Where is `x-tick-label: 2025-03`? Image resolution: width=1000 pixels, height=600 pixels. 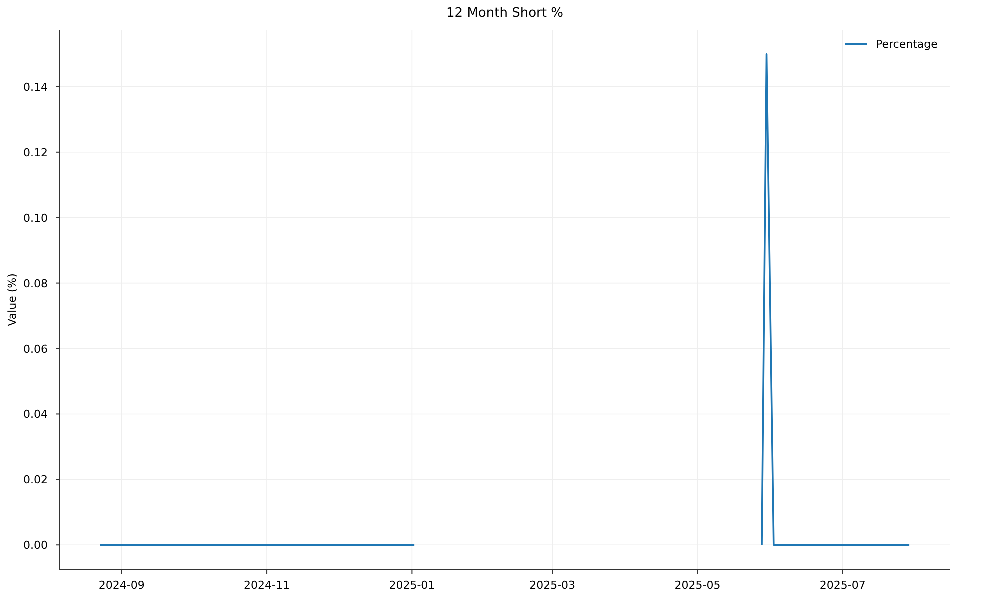 x-tick-label: 2025-03 is located at coordinates (553, 585).